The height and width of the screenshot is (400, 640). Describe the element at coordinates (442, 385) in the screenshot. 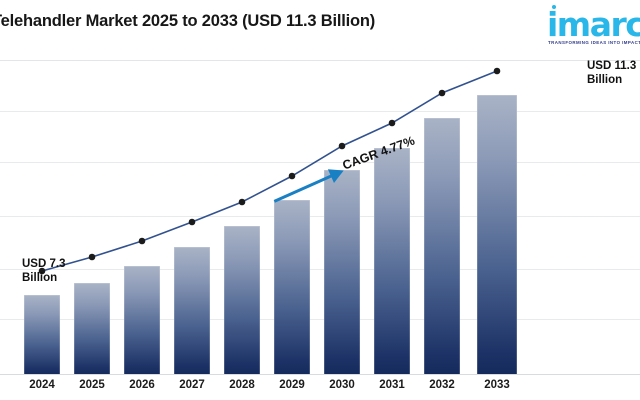

I see `xtick-2032: 2032` at that location.